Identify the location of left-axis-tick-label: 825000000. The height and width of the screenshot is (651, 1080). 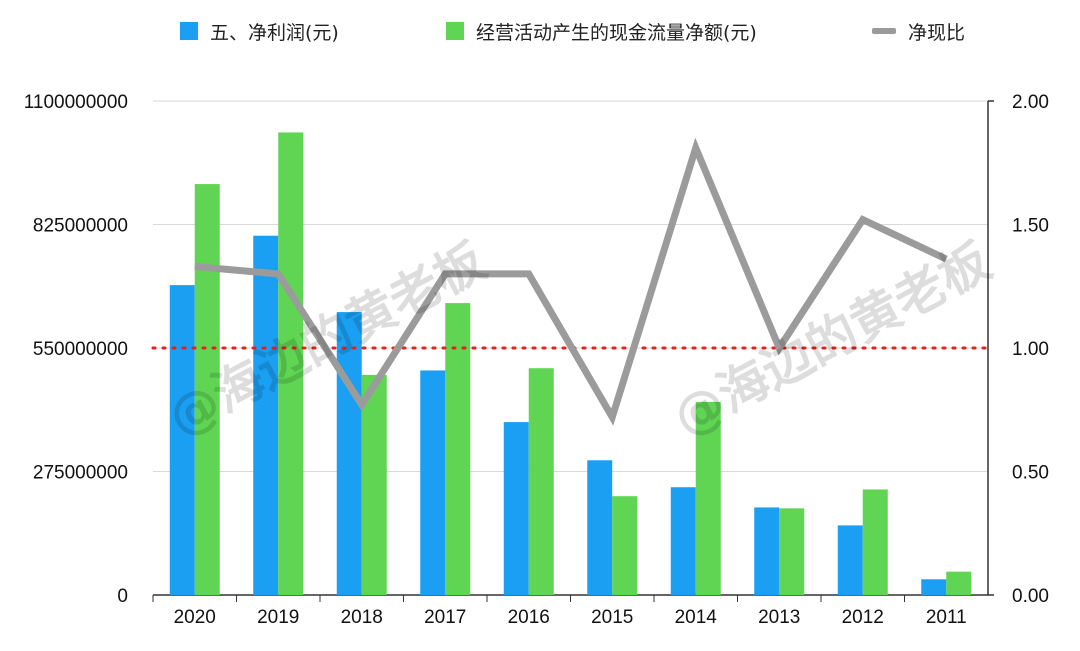
(80, 226).